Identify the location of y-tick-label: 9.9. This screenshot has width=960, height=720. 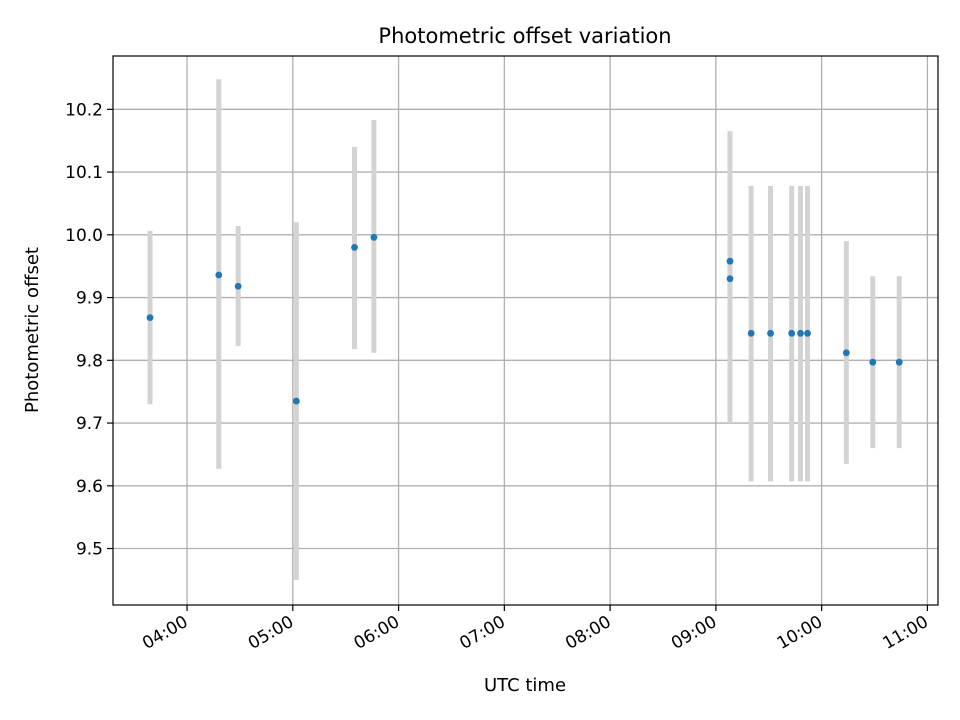
(89, 299).